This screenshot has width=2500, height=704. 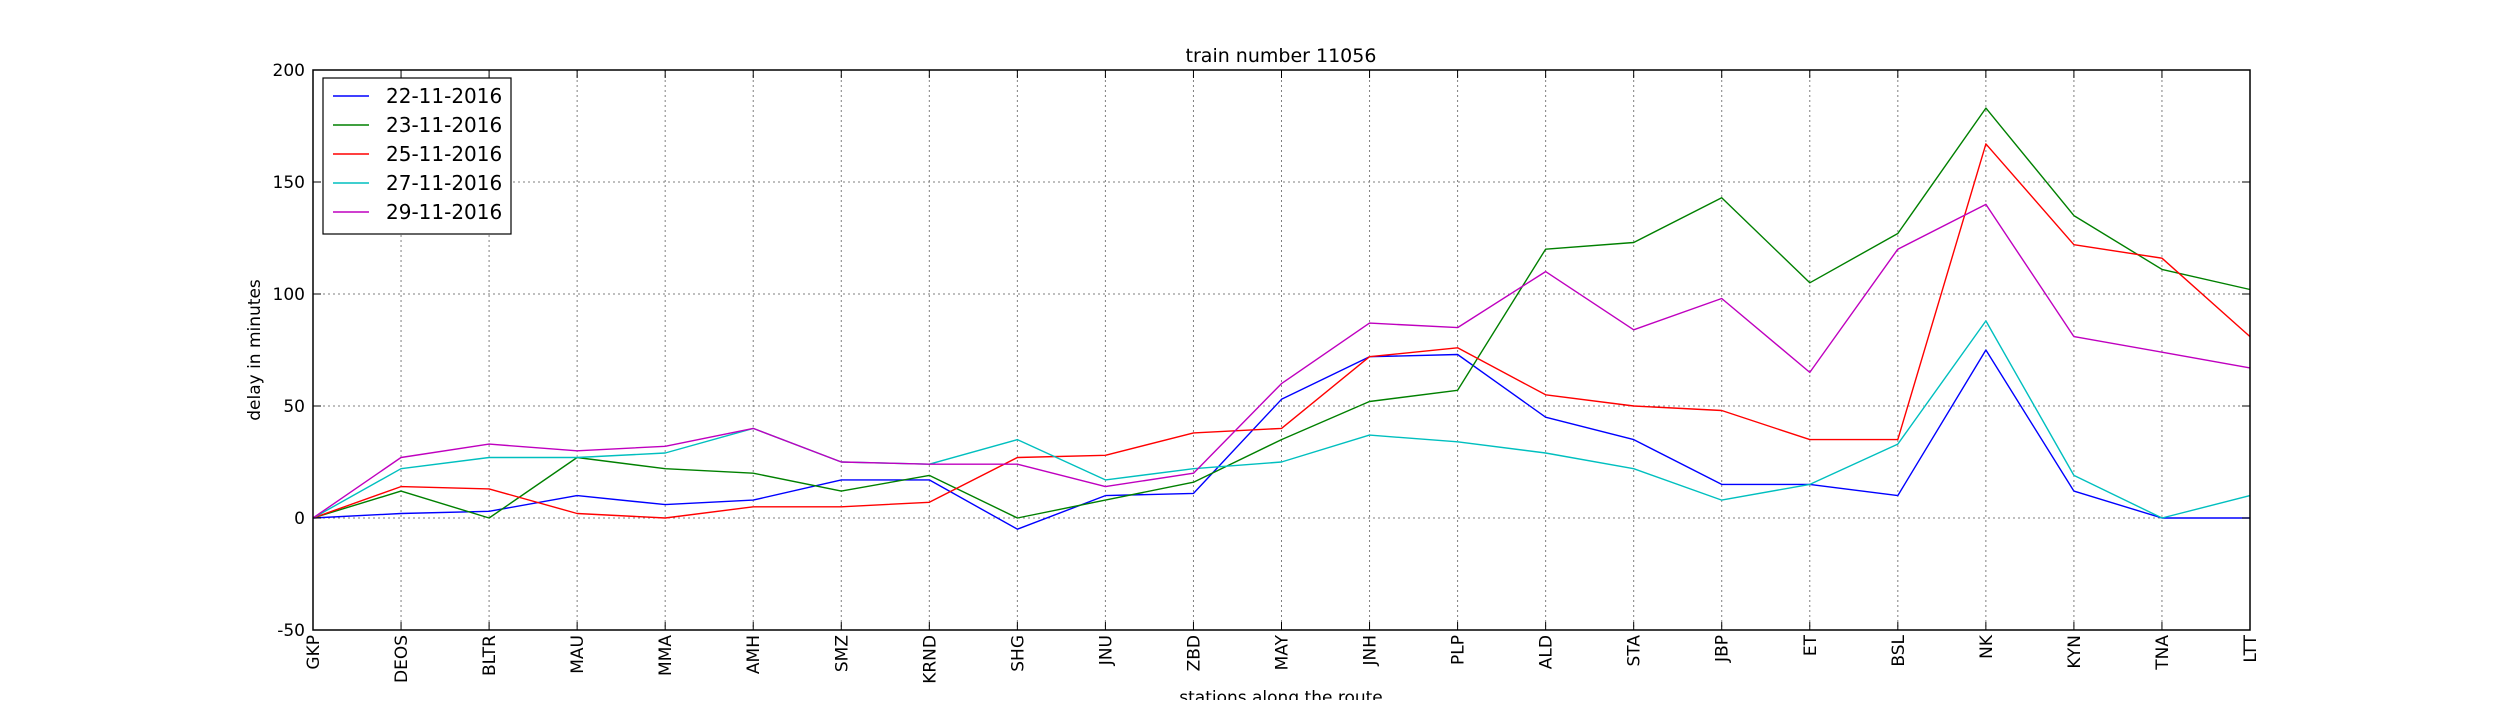 I want to click on x-tick-label: JBP, so click(x=1723, y=649).